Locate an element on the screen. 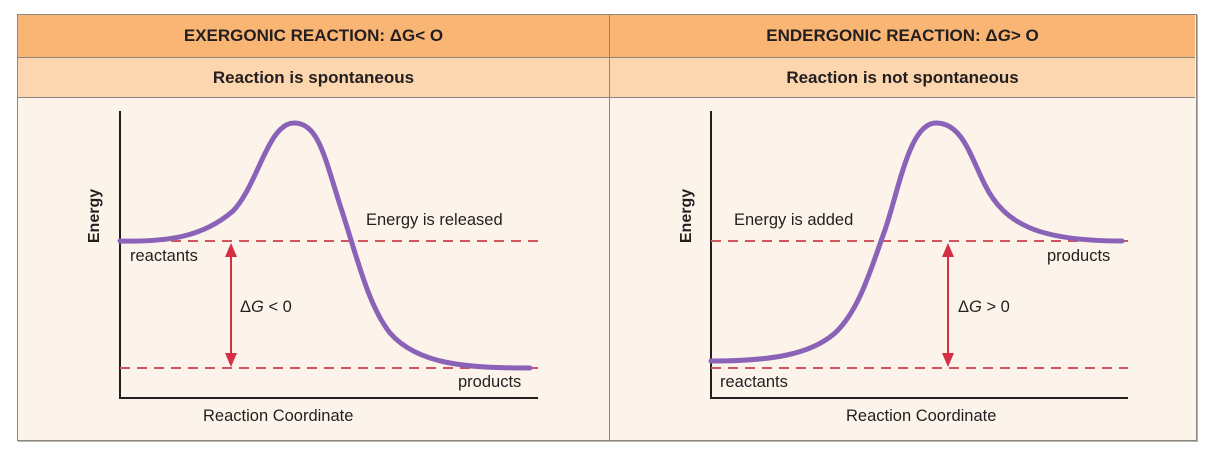 The height and width of the screenshot is (449, 1212). delta-g-label: ΔG < 0 is located at coordinates (266, 307).